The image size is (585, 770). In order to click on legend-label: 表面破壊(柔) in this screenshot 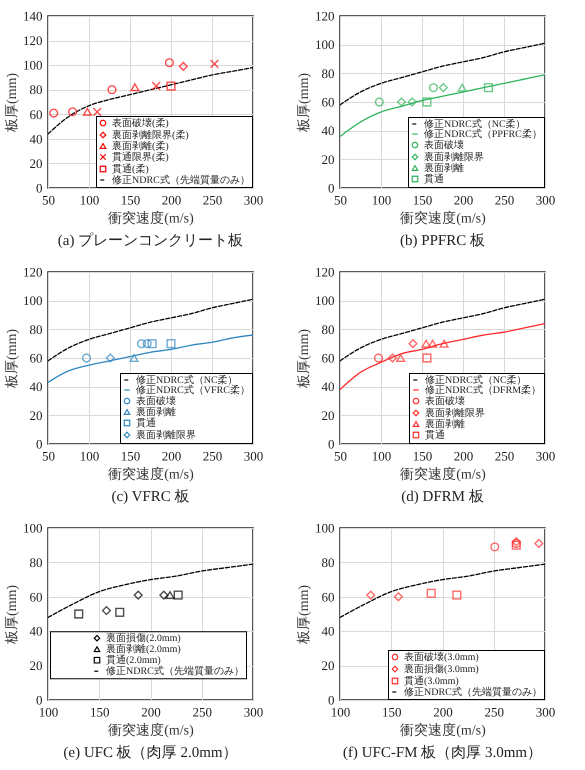, I will do `click(140, 123)`.